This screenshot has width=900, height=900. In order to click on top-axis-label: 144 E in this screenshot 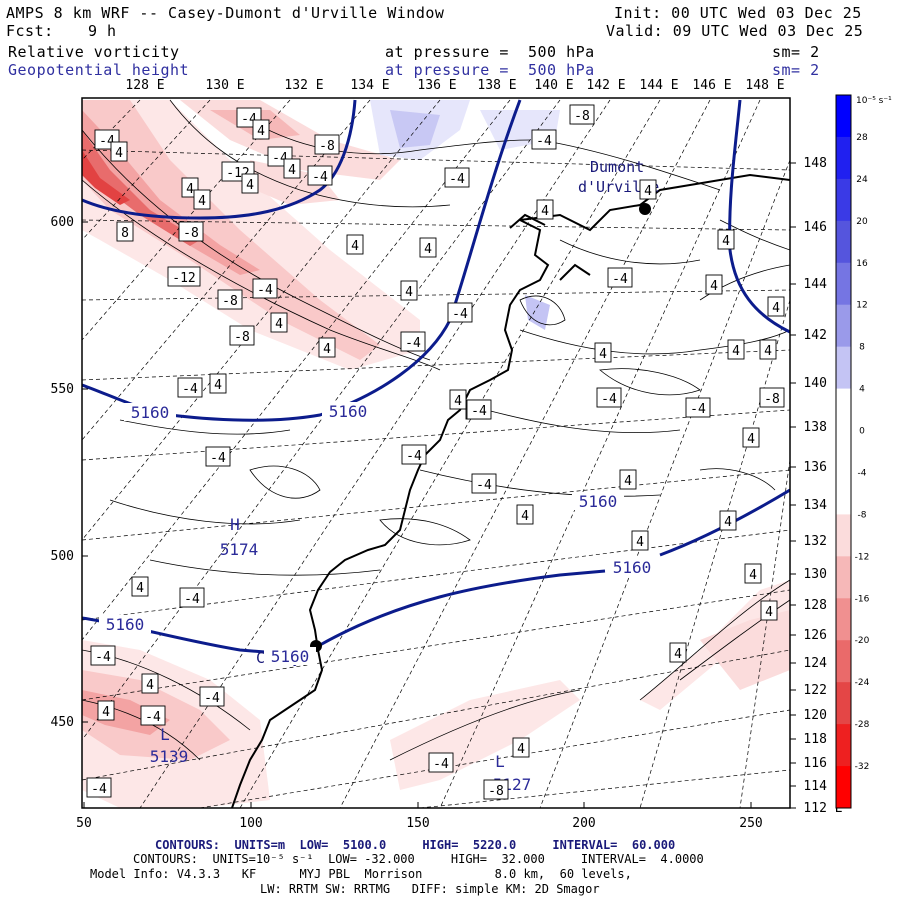, I will do `click(658, 85)`.